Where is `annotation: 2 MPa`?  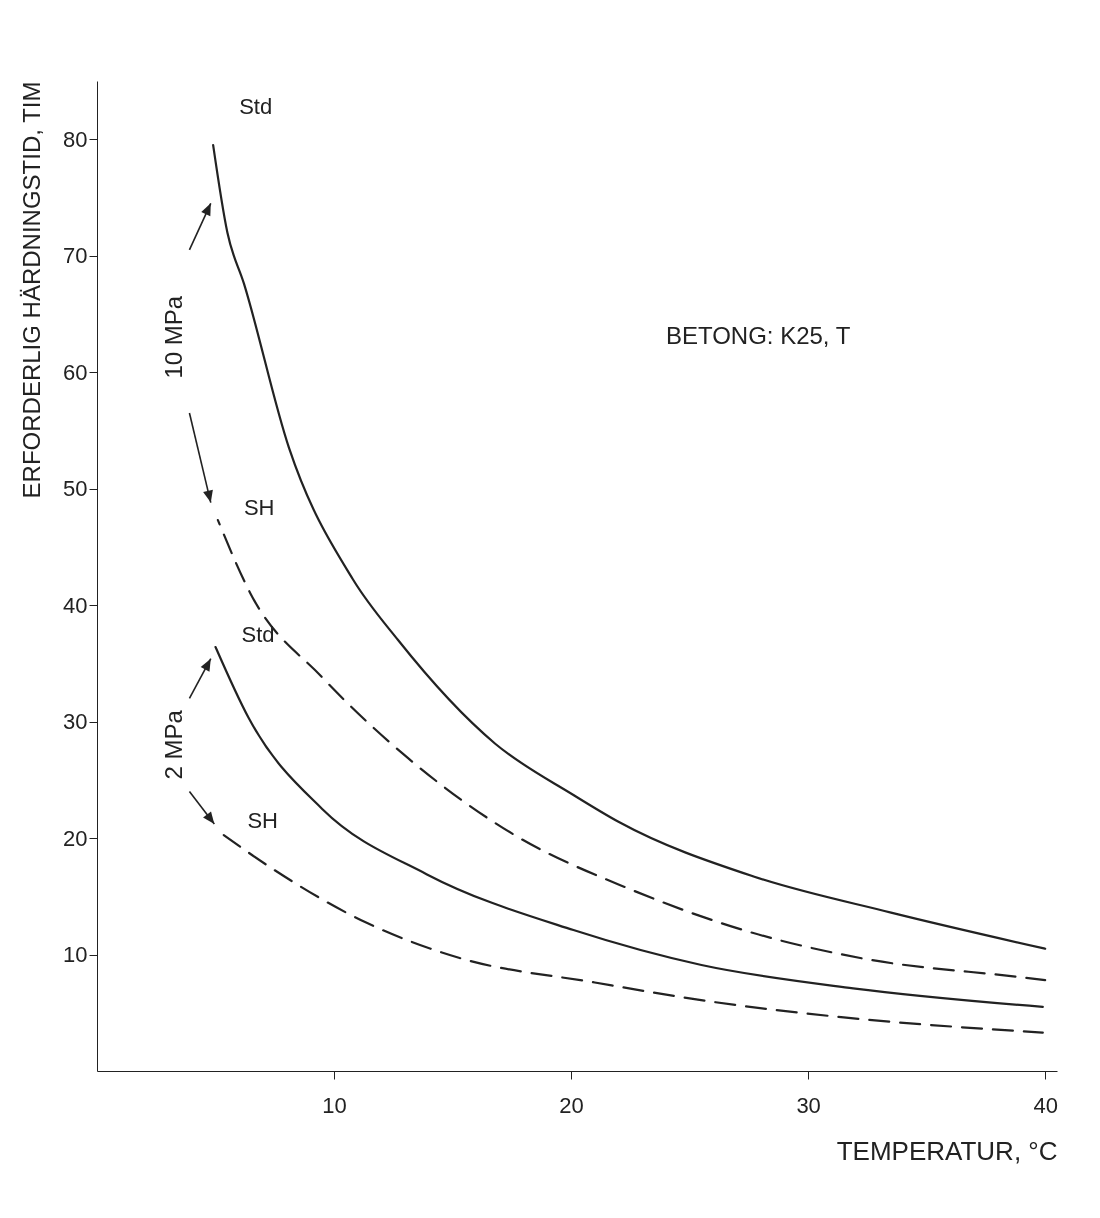 annotation: 2 MPa is located at coordinates (174, 744).